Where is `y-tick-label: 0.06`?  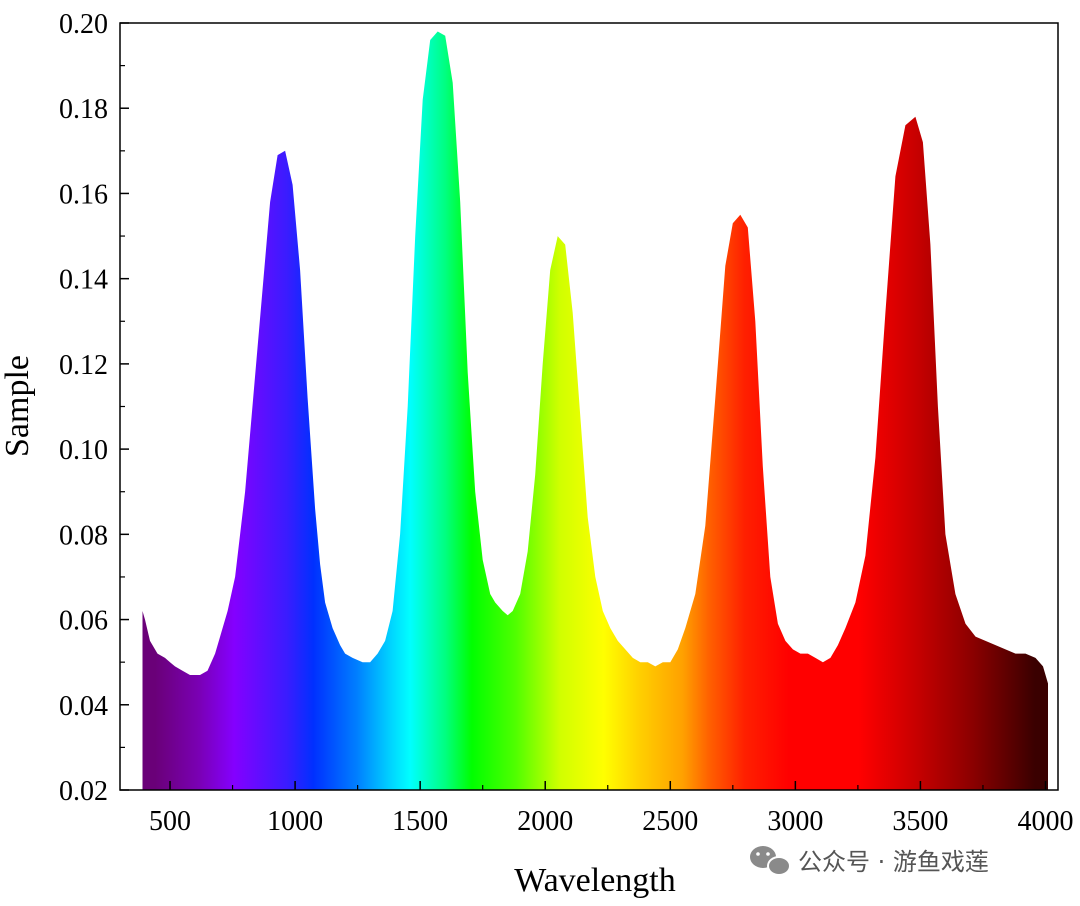
y-tick-label: 0.06 is located at coordinates (83, 621).